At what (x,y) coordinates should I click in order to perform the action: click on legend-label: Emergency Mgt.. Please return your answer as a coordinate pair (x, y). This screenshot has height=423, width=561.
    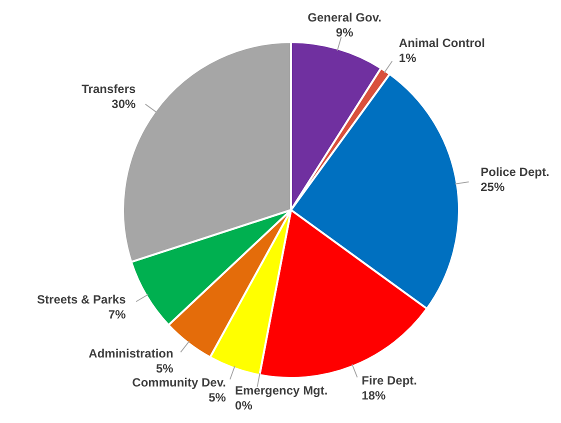
    Looking at the image, I should click on (281, 391).